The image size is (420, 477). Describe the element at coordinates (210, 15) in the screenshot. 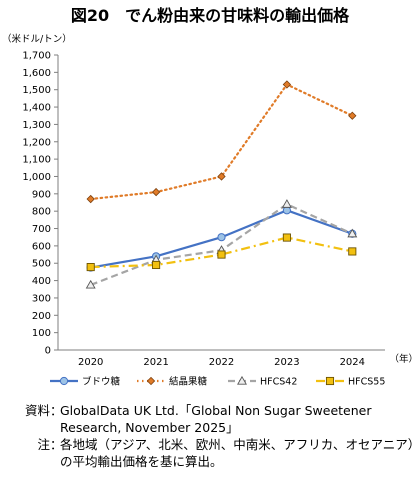

I see `chart-title: 図20 でん粉由来の甘味料の輸出価格` at that location.